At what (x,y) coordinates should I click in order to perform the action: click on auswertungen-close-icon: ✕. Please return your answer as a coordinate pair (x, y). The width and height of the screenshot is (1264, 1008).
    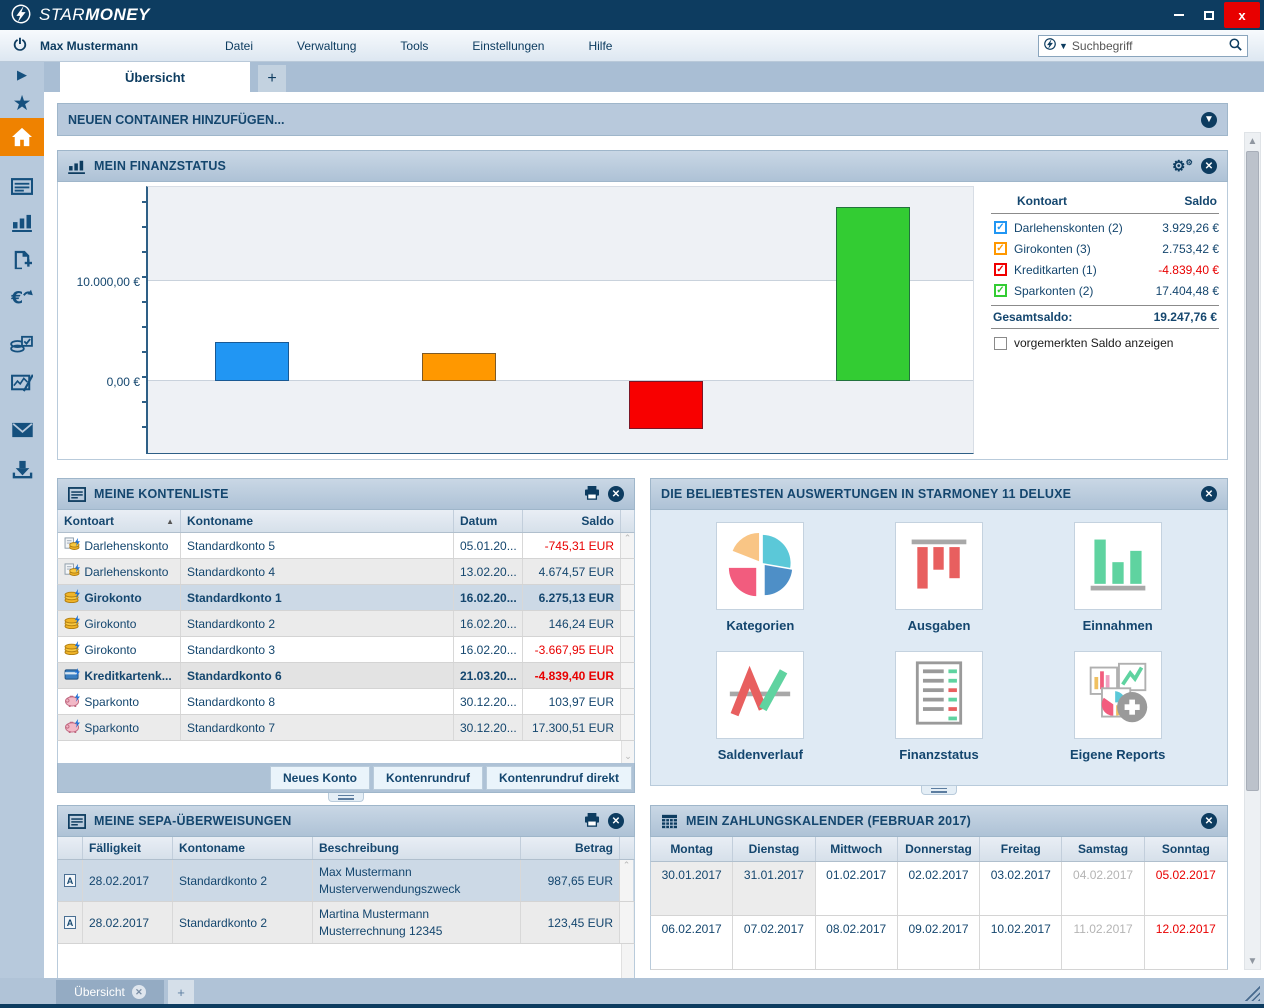
    Looking at the image, I should click on (1209, 494).